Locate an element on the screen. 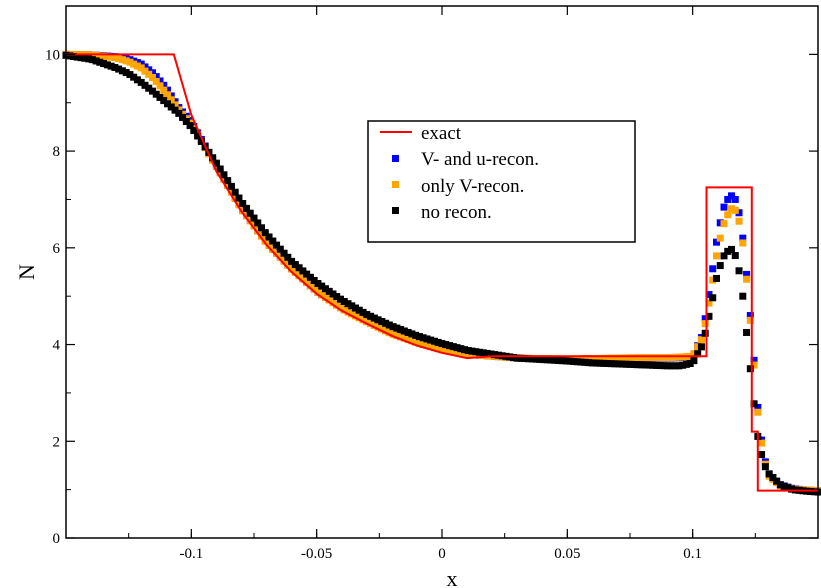 The width and height of the screenshot is (821, 588). legend-swatch-v-and-u-recon is located at coordinates (395, 158).